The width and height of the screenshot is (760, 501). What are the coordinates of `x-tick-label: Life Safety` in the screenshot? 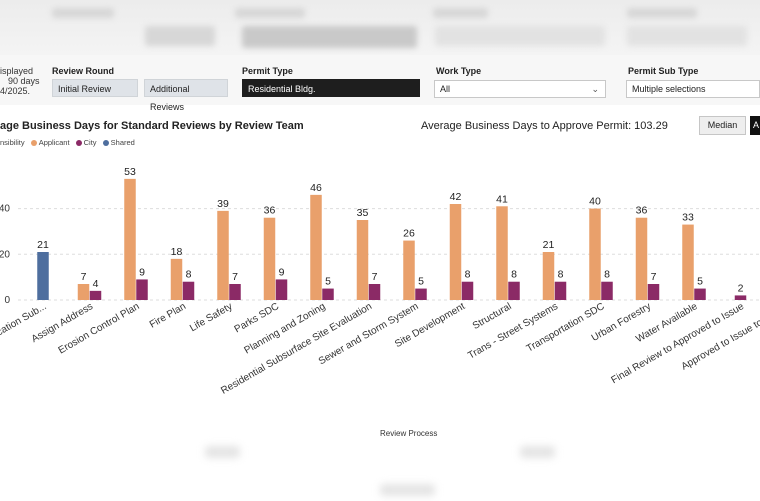 It's located at (211, 317).